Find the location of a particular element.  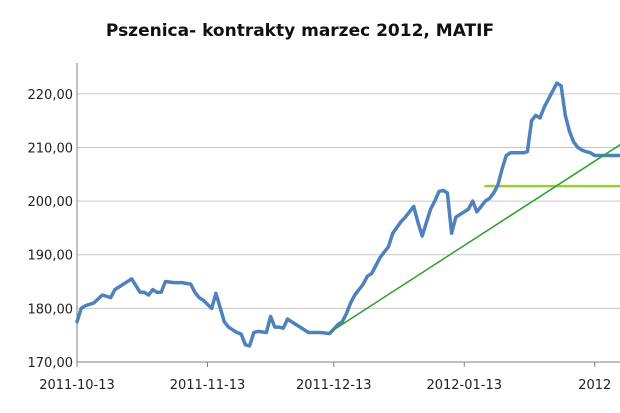

x-tick-label: 2011-11-13 is located at coordinates (208, 385).